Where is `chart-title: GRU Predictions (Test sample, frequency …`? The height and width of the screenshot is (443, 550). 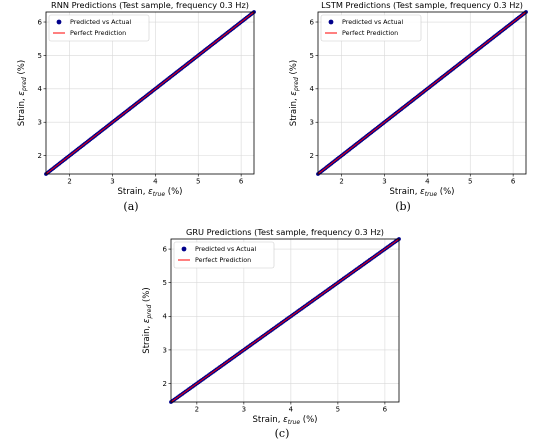
chart-title: GRU Predictions (Test sample, frequency … is located at coordinates (285, 232).